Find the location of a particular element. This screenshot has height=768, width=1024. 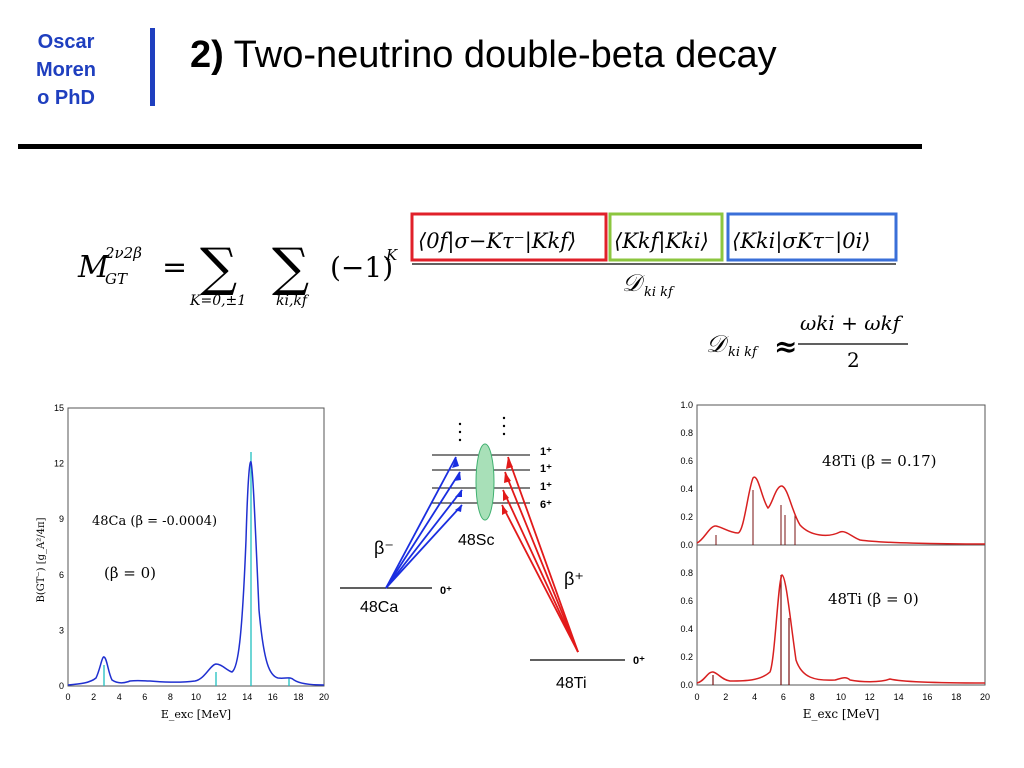

beta-minus-arrows is located at coordinates (424, 522).